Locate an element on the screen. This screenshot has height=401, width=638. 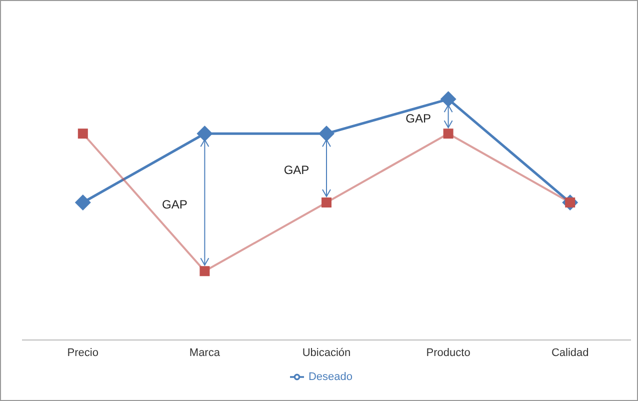
x-tick-label: Producto is located at coordinates (448, 352).